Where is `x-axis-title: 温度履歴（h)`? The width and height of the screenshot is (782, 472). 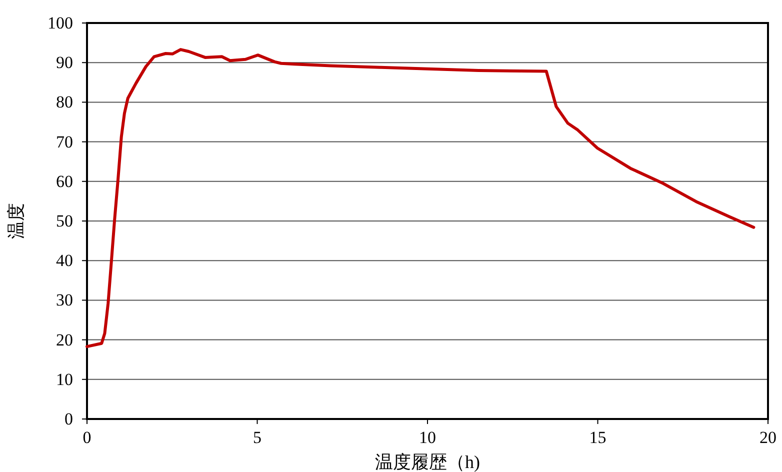
x-axis-title: 温度履歴（h) is located at coordinates (427, 462).